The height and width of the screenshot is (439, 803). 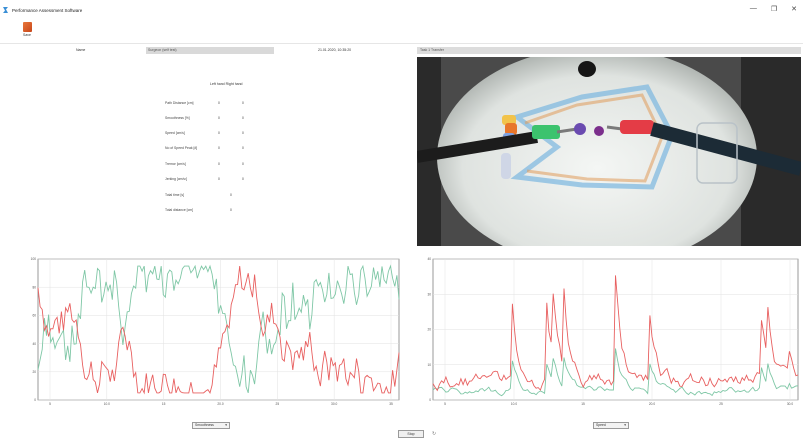 I want to click on speed-metric-dropdown: Speed ▾, so click(x=611, y=425).